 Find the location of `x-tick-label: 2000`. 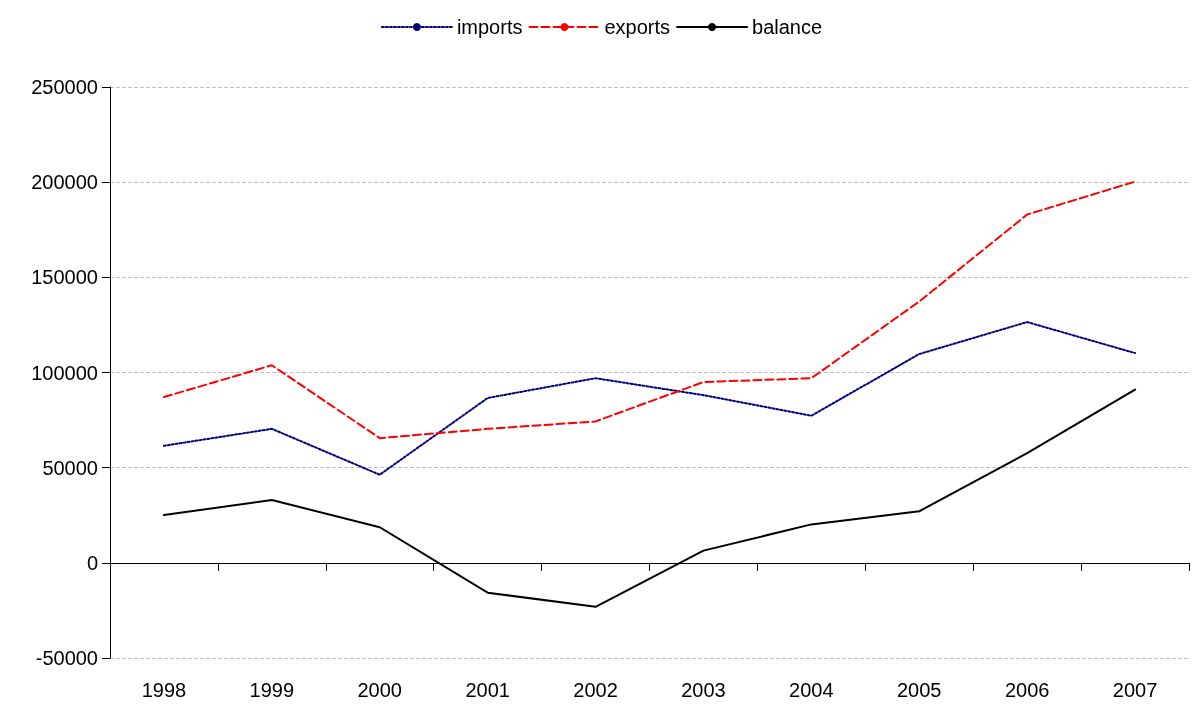

x-tick-label: 2000 is located at coordinates (379, 690).